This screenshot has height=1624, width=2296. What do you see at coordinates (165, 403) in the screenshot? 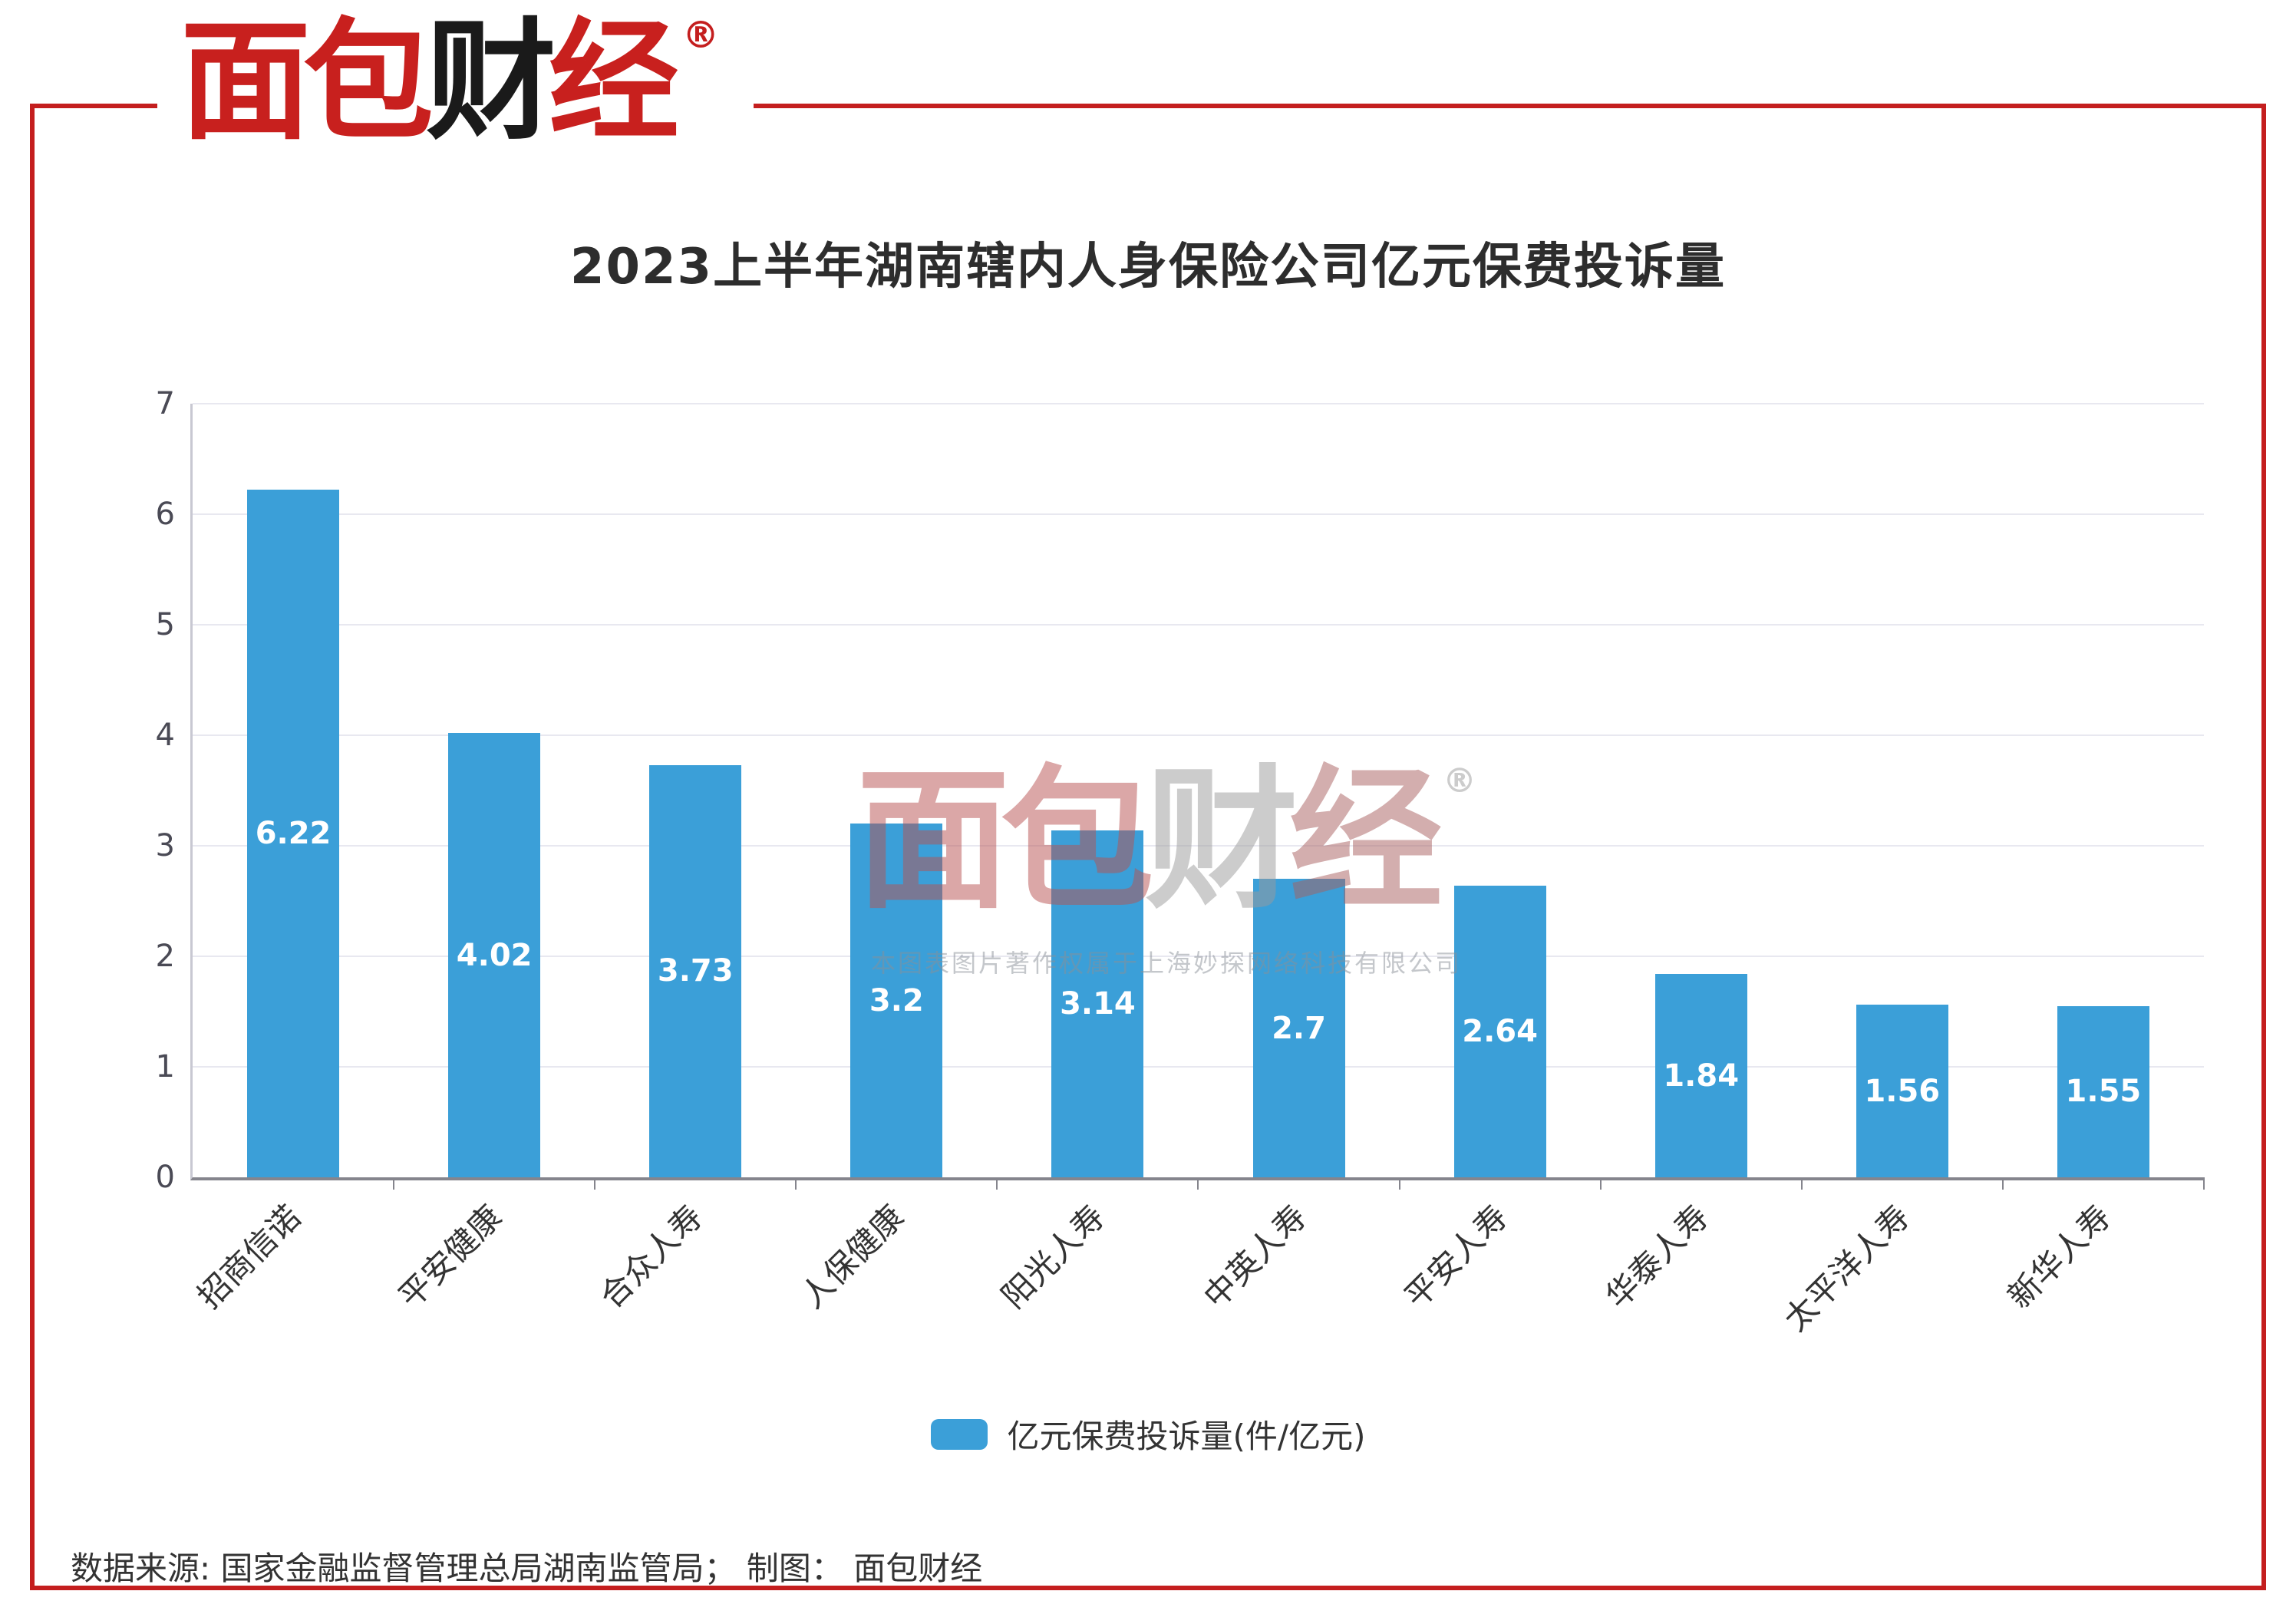
I see `y-tick-label: 7` at bounding box center [165, 403].